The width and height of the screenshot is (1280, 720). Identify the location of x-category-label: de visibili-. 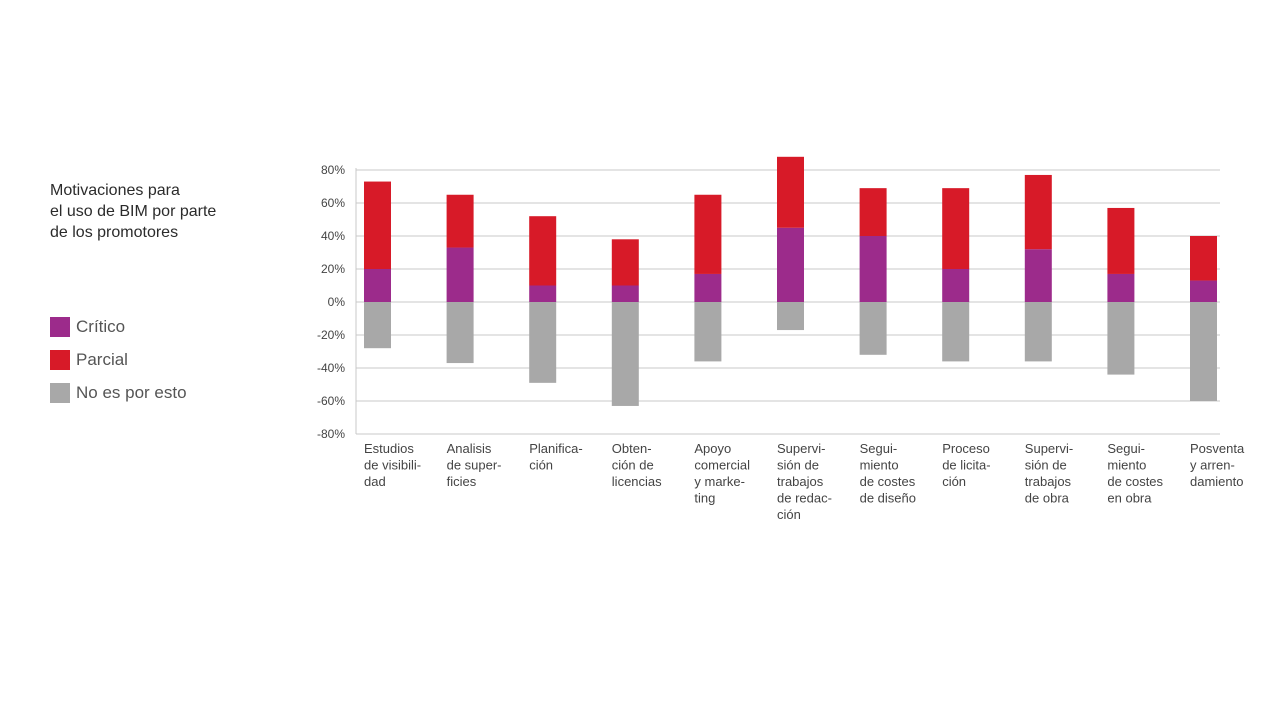
(392, 465).